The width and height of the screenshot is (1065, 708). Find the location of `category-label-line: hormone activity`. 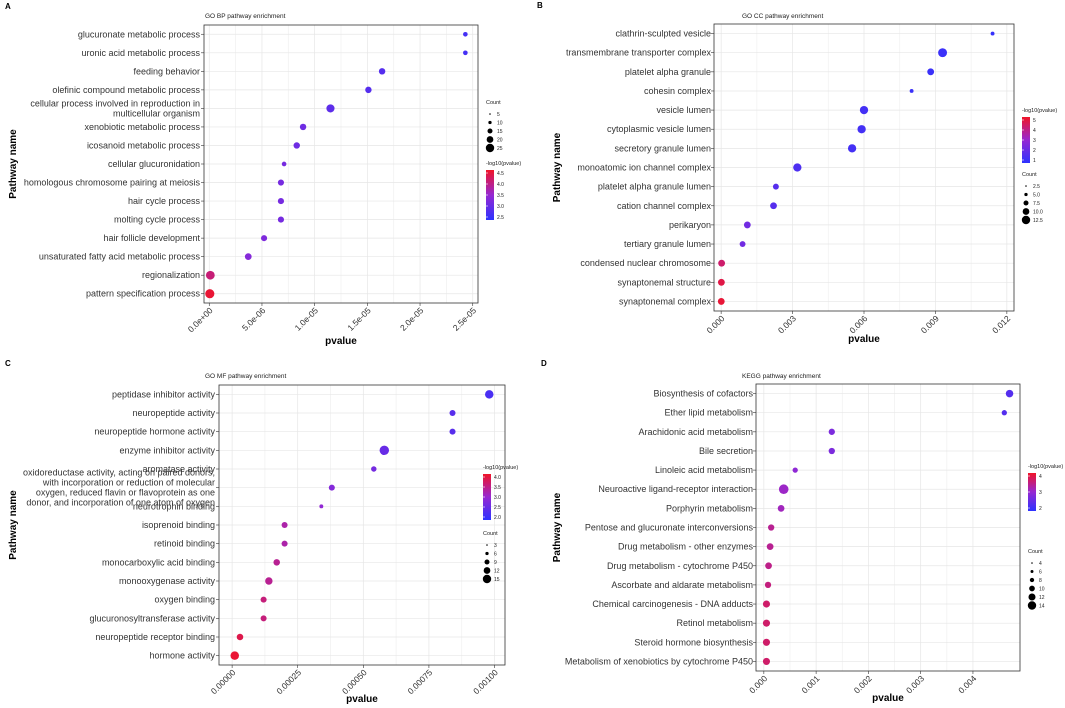

category-label-line: hormone activity is located at coordinates (182, 656).